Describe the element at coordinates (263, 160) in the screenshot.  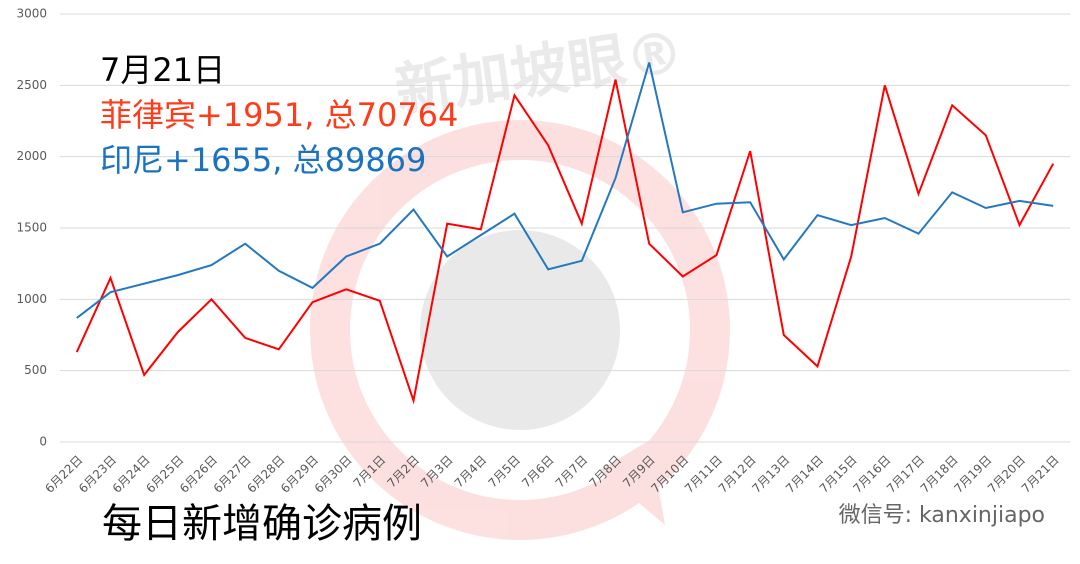
I see `annotation: 印尼+1655, 总89869` at that location.